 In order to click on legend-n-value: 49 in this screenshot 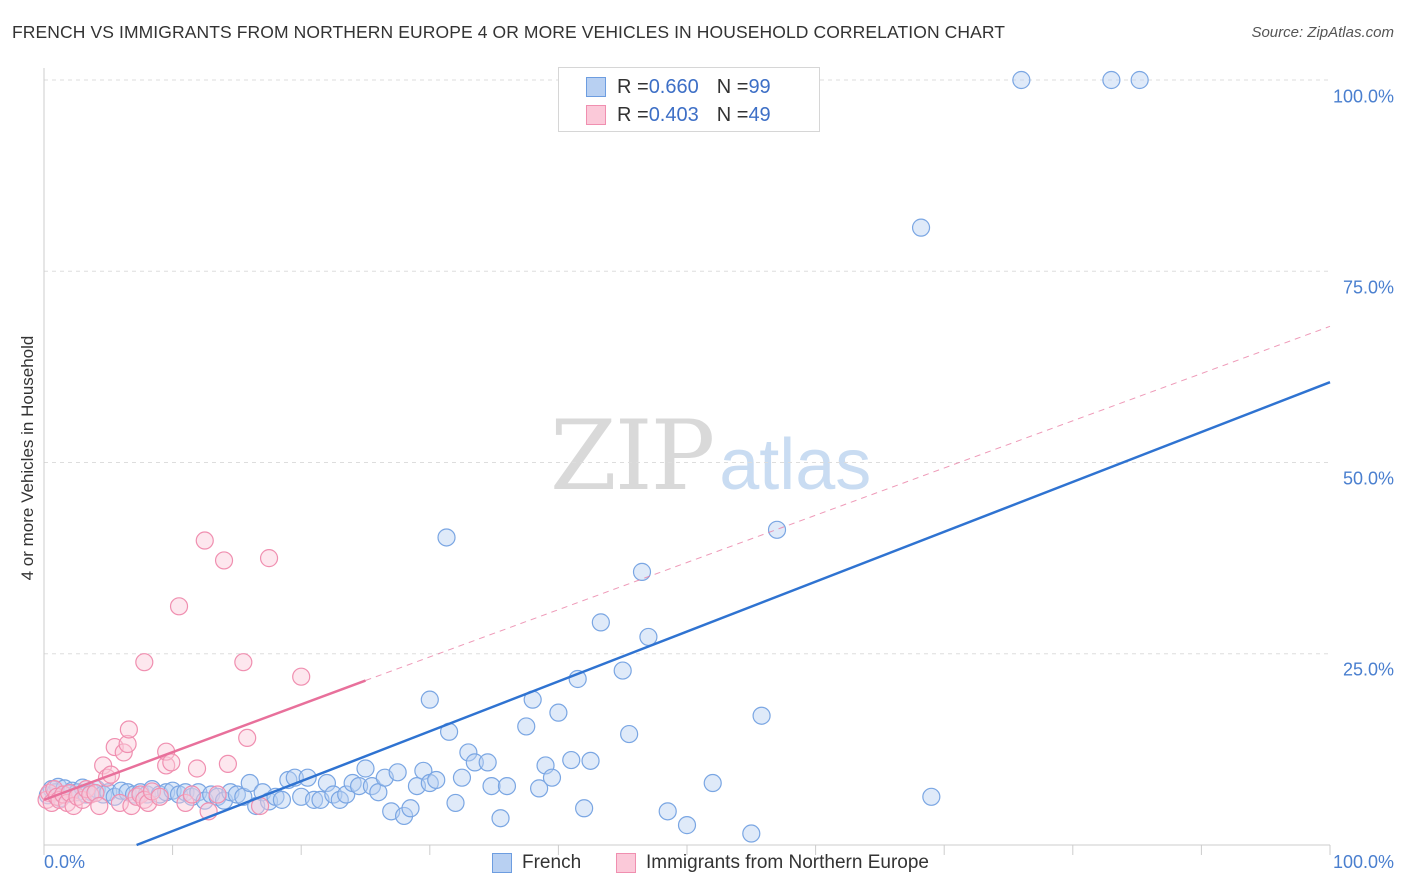, I will do `click(759, 114)`.